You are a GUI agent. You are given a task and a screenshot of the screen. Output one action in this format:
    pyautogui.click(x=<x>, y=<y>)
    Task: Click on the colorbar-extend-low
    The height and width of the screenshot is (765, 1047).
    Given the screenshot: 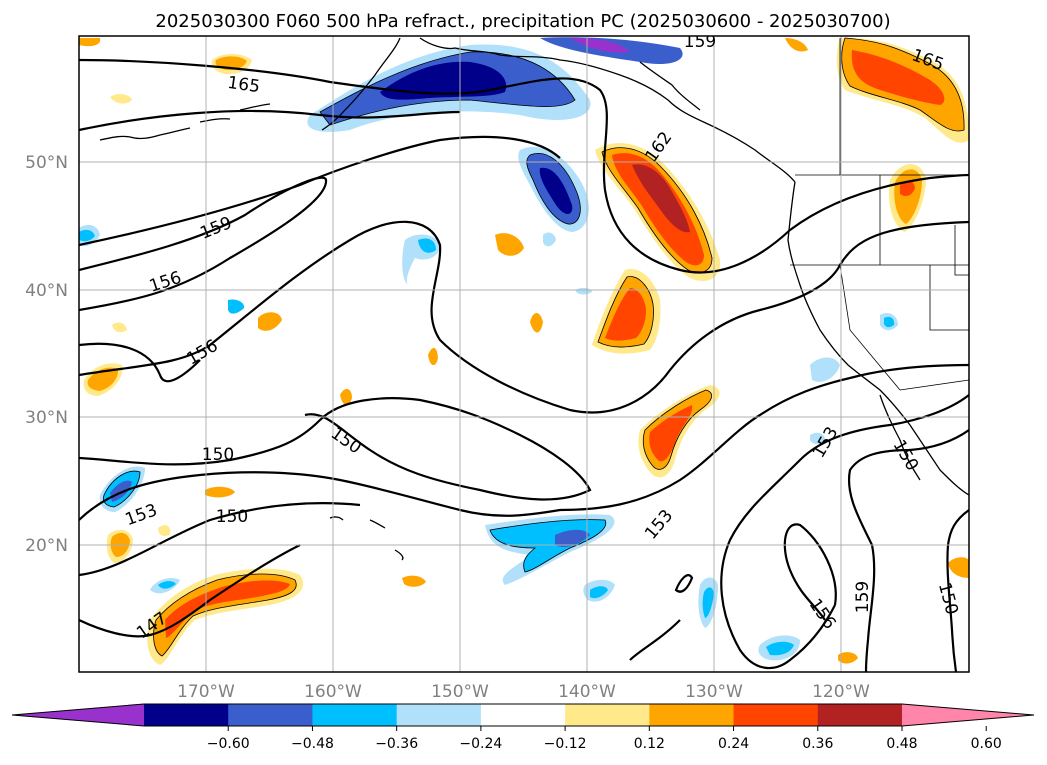 What is the action you would take?
    pyautogui.click(x=78, y=715)
    